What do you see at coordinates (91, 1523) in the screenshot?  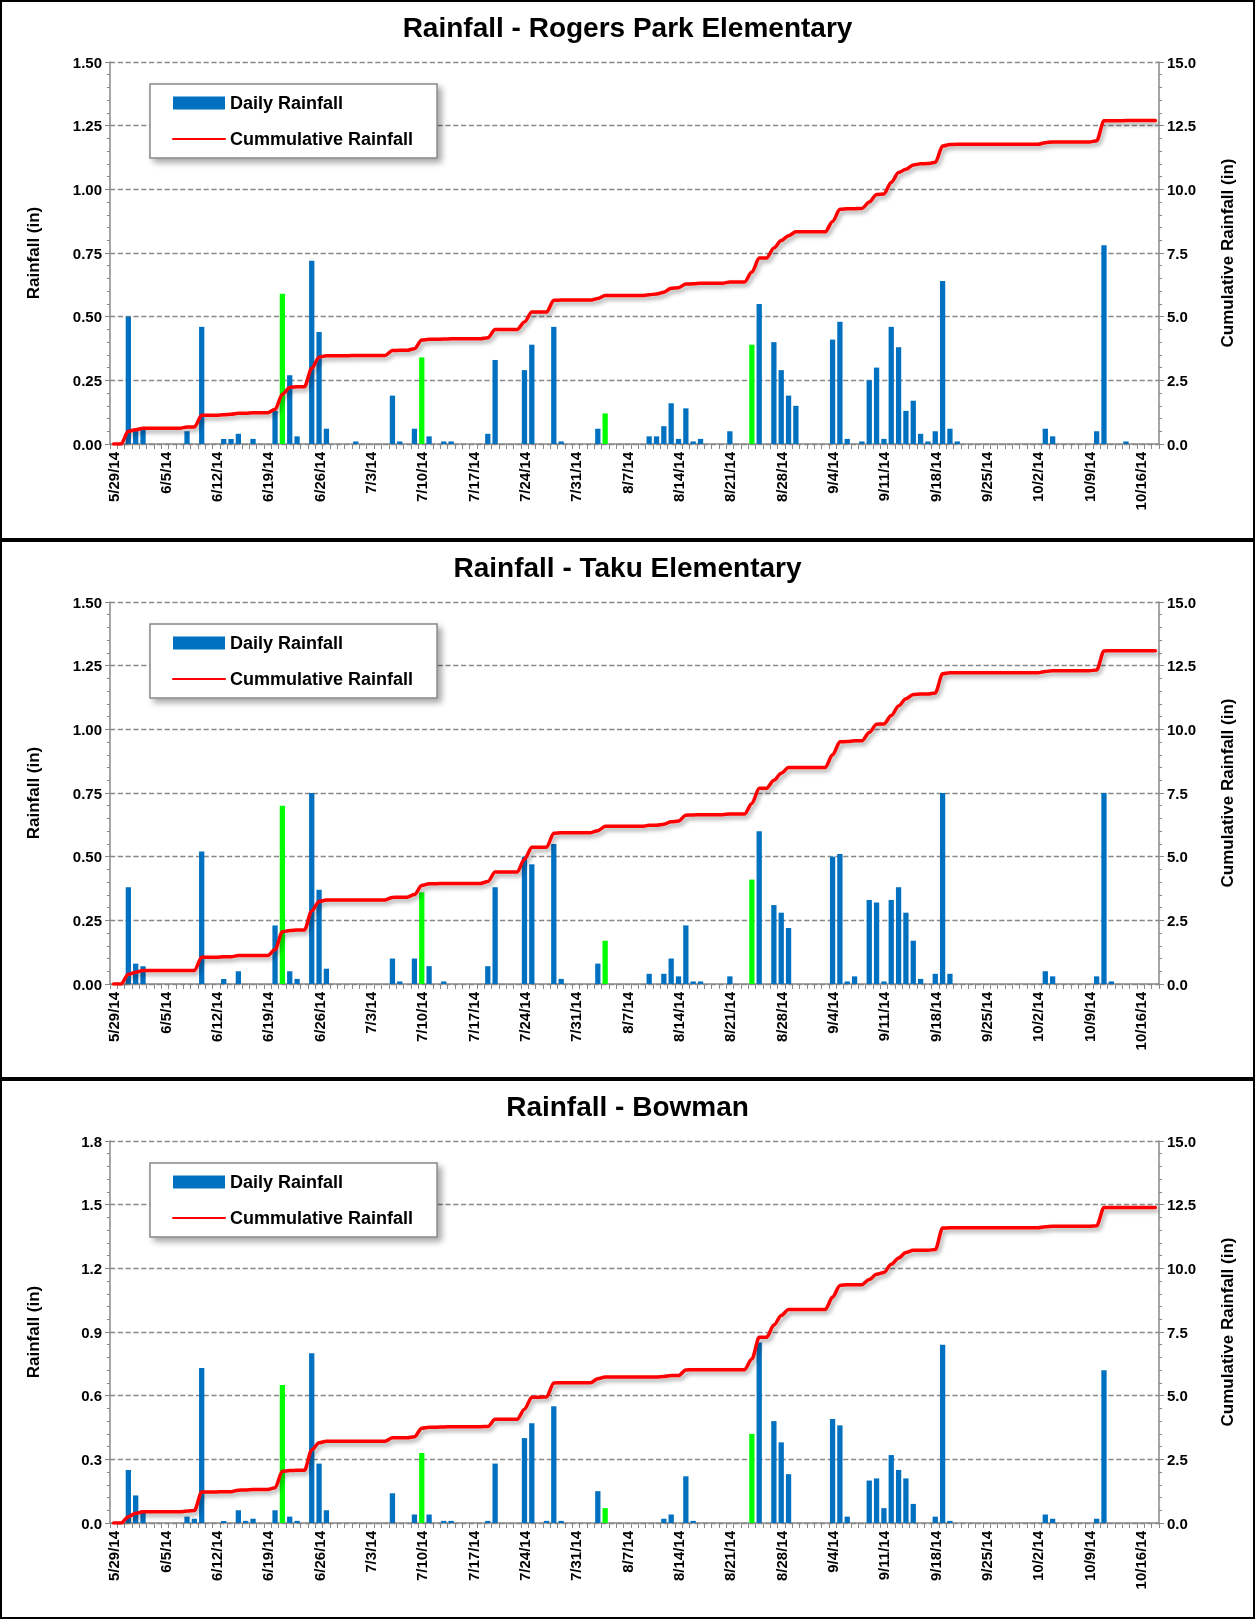 I see `y-tick-label: 0.0` at bounding box center [91, 1523].